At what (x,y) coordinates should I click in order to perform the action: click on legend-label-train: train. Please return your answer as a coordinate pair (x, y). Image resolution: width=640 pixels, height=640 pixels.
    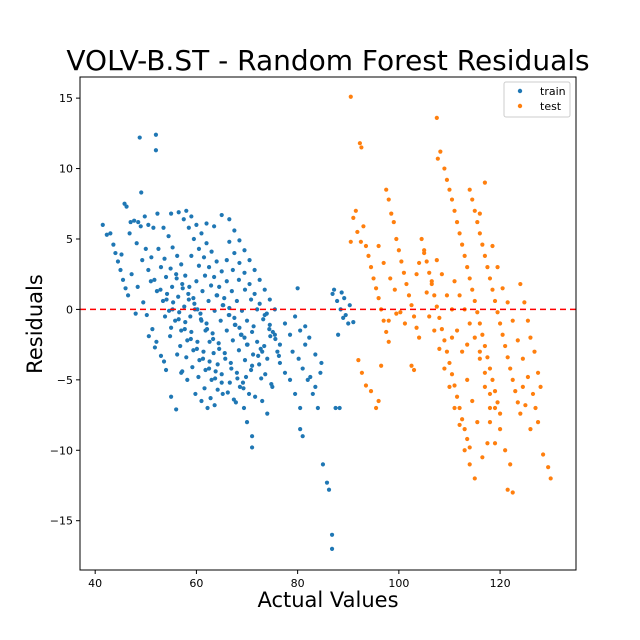
    Looking at the image, I should click on (553, 91).